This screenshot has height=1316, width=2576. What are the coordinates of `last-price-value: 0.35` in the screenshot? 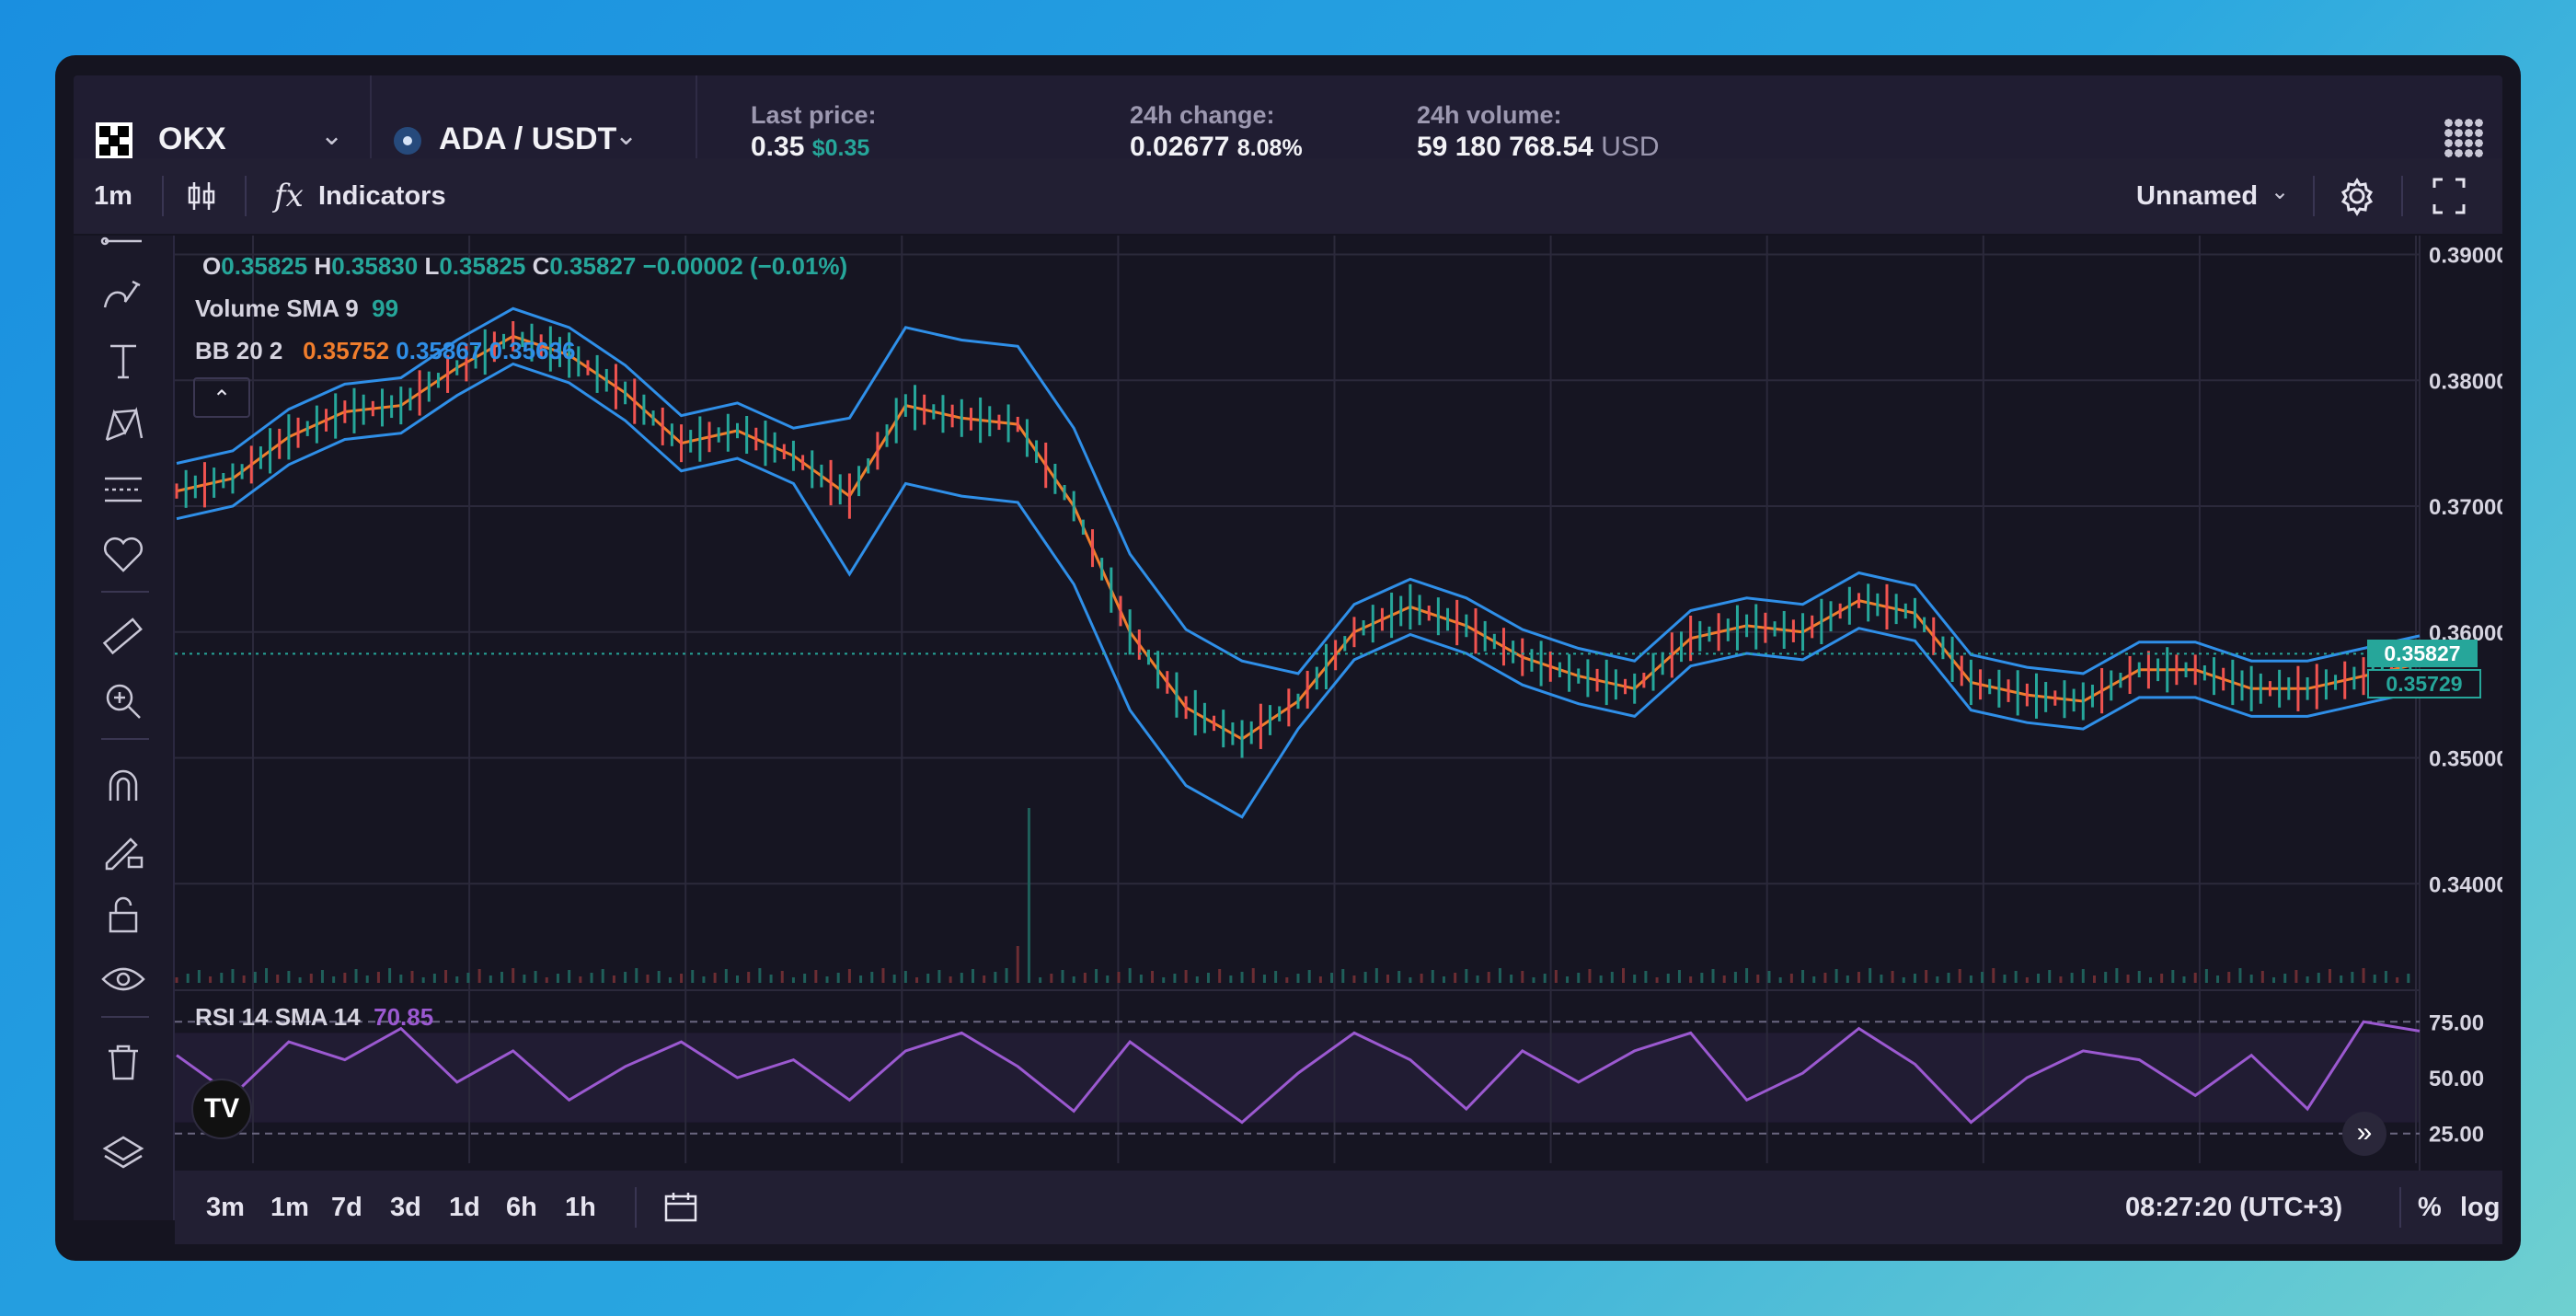 It's located at (778, 147).